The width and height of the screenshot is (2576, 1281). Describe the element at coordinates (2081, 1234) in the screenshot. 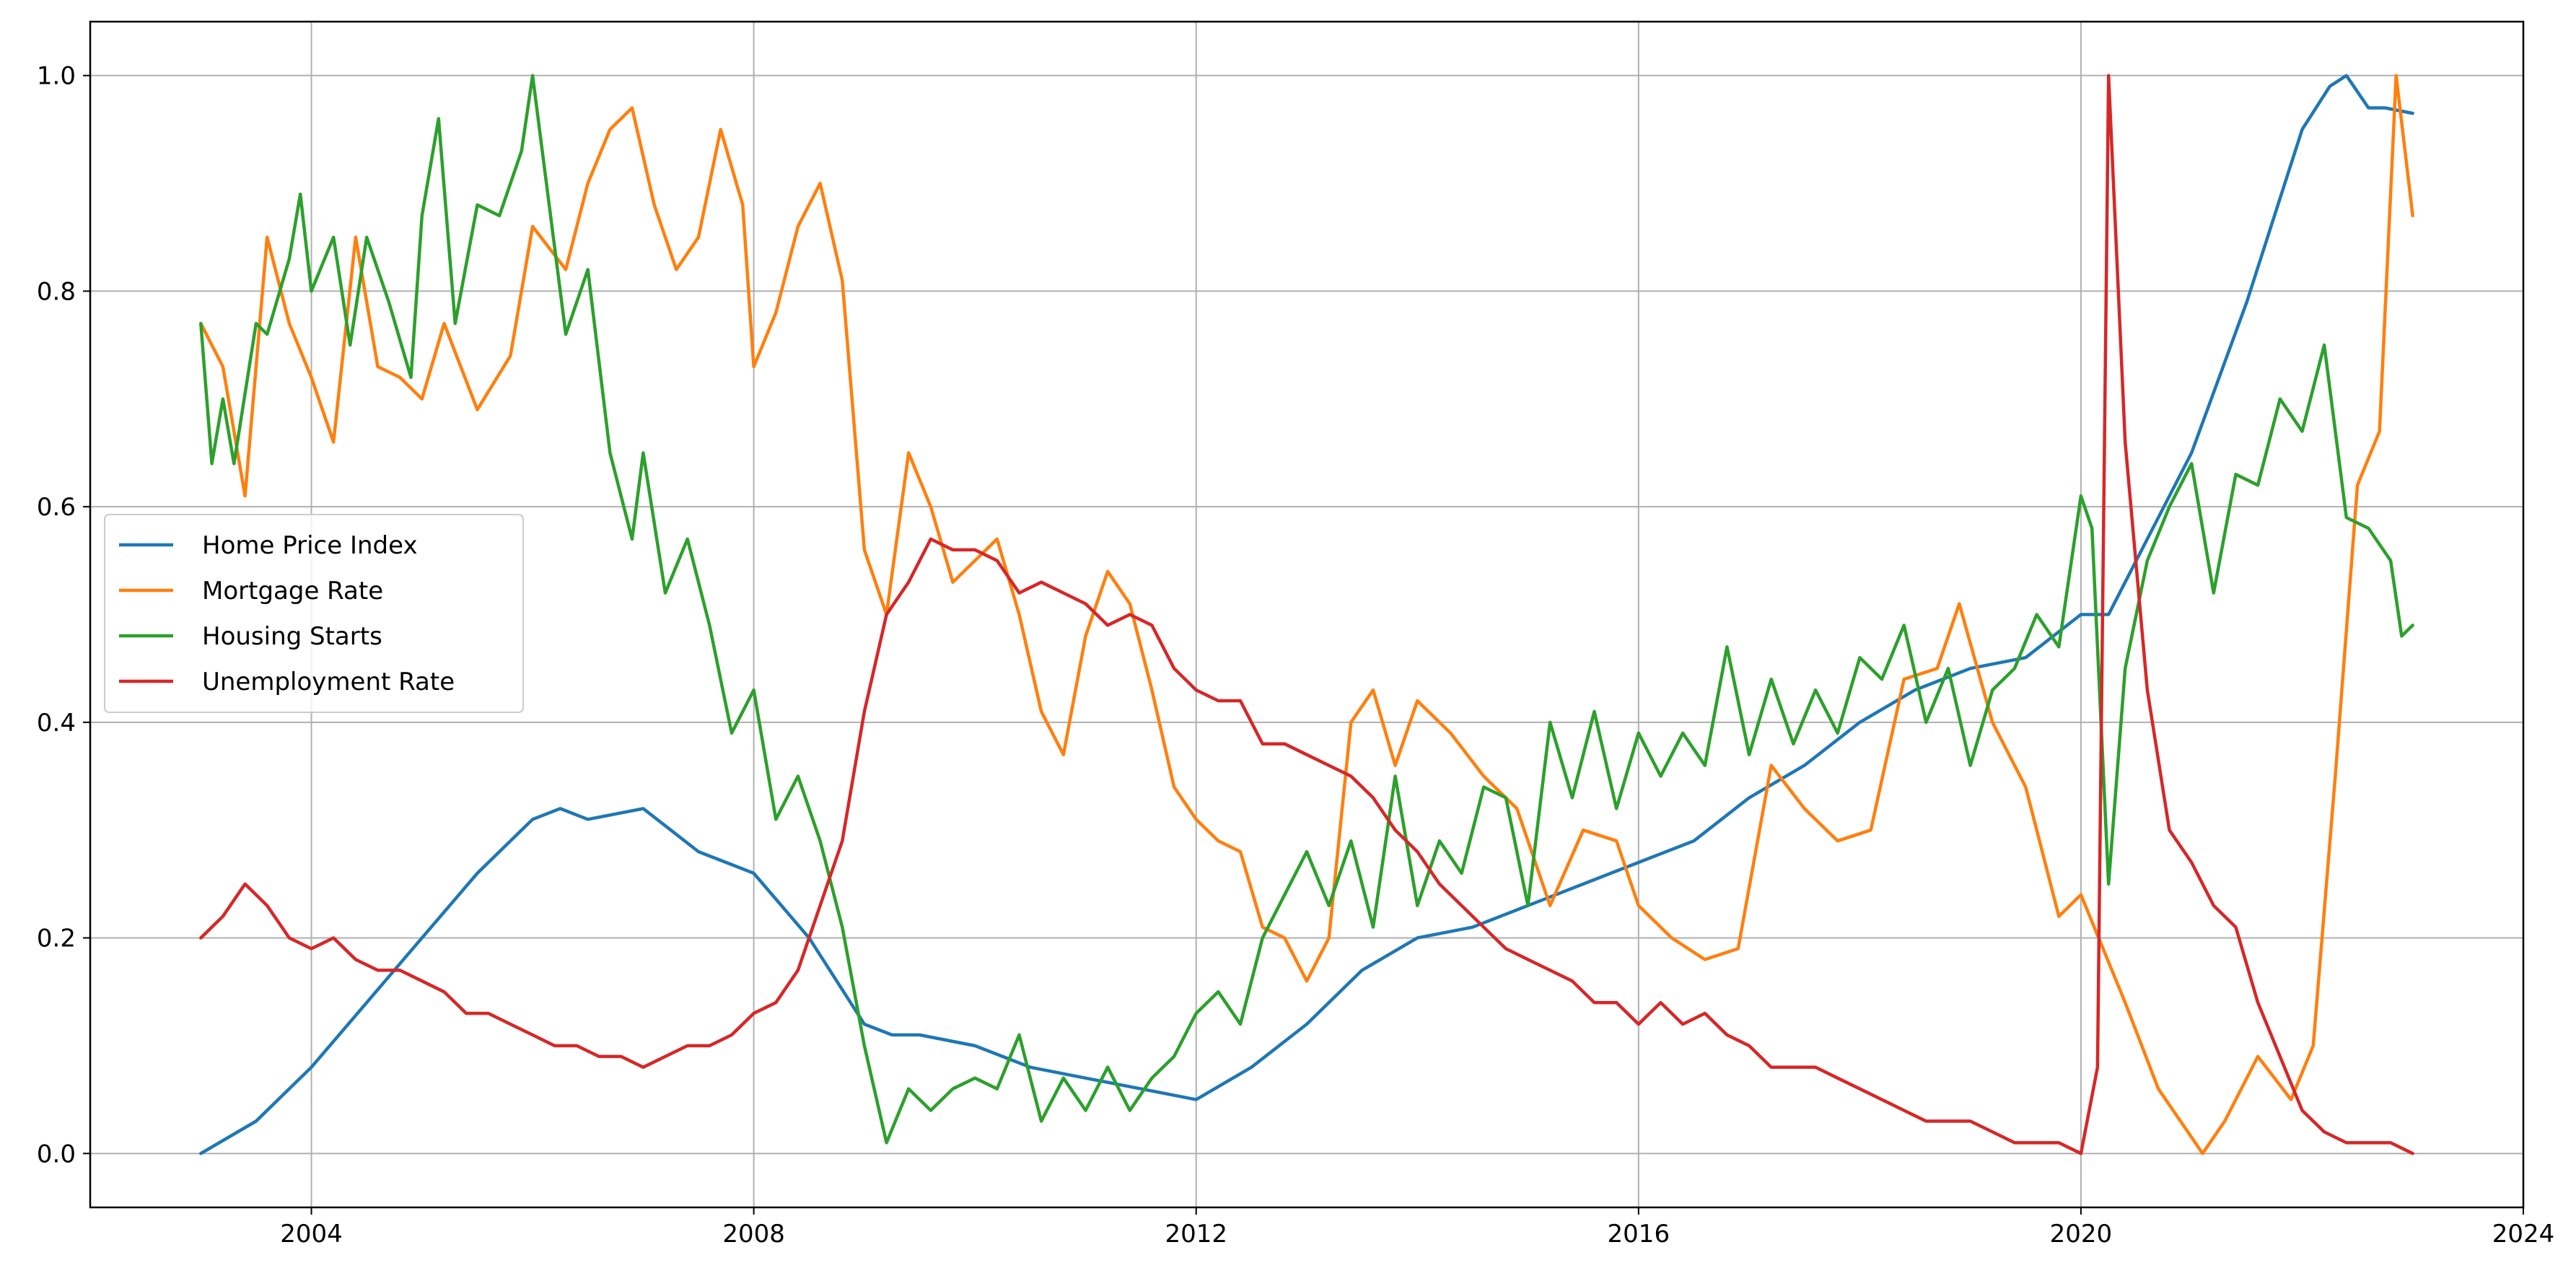

I see `x-tick-label: 2020` at that location.